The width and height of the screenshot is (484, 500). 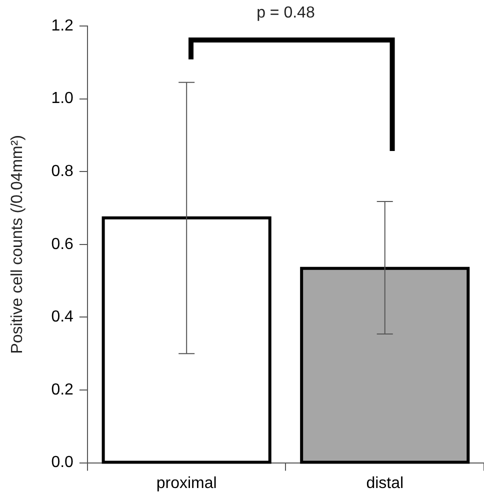 I want to click on x-tick-label: distal, so click(x=385, y=483).